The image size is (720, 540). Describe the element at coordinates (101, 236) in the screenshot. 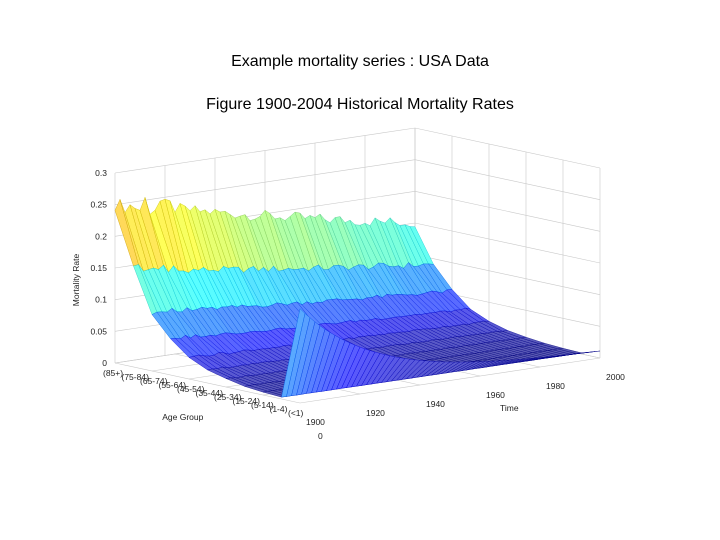

I see `z-tick-label: 0.2` at that location.